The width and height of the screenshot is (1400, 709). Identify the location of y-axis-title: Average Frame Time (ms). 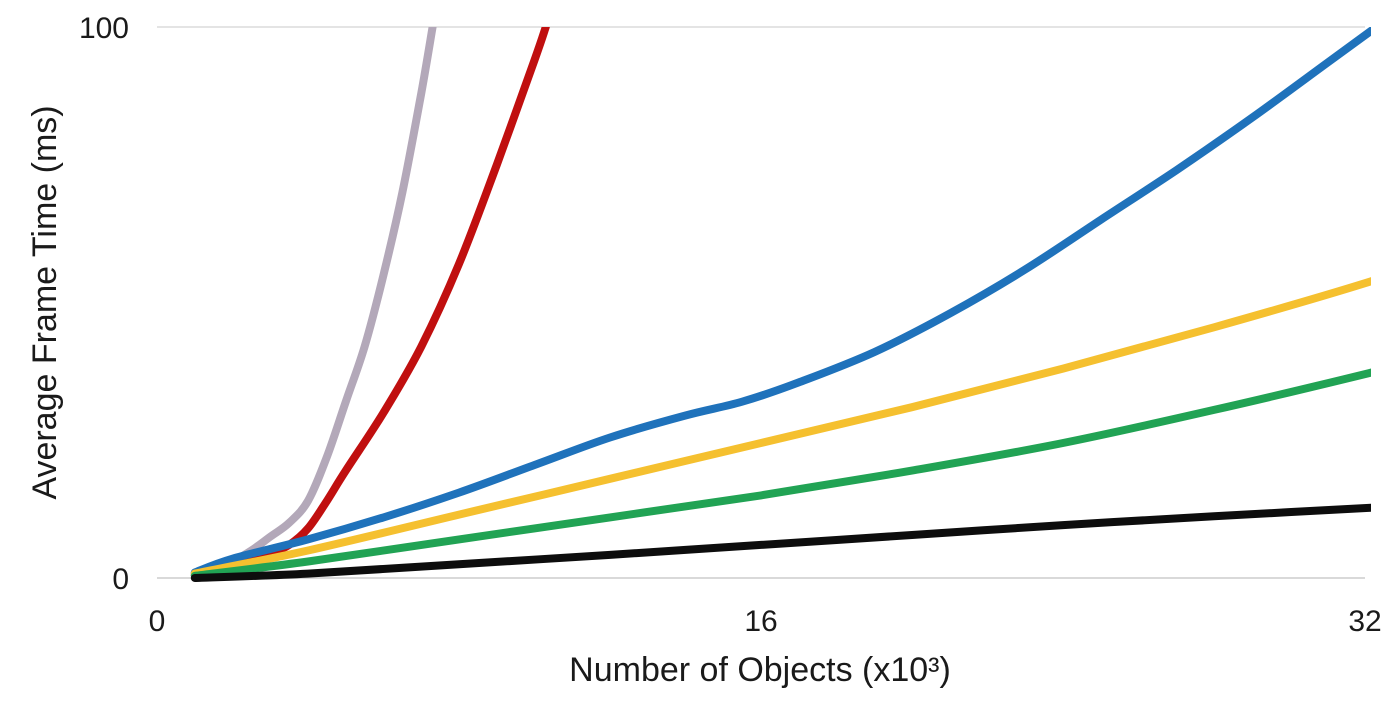
(45, 302).